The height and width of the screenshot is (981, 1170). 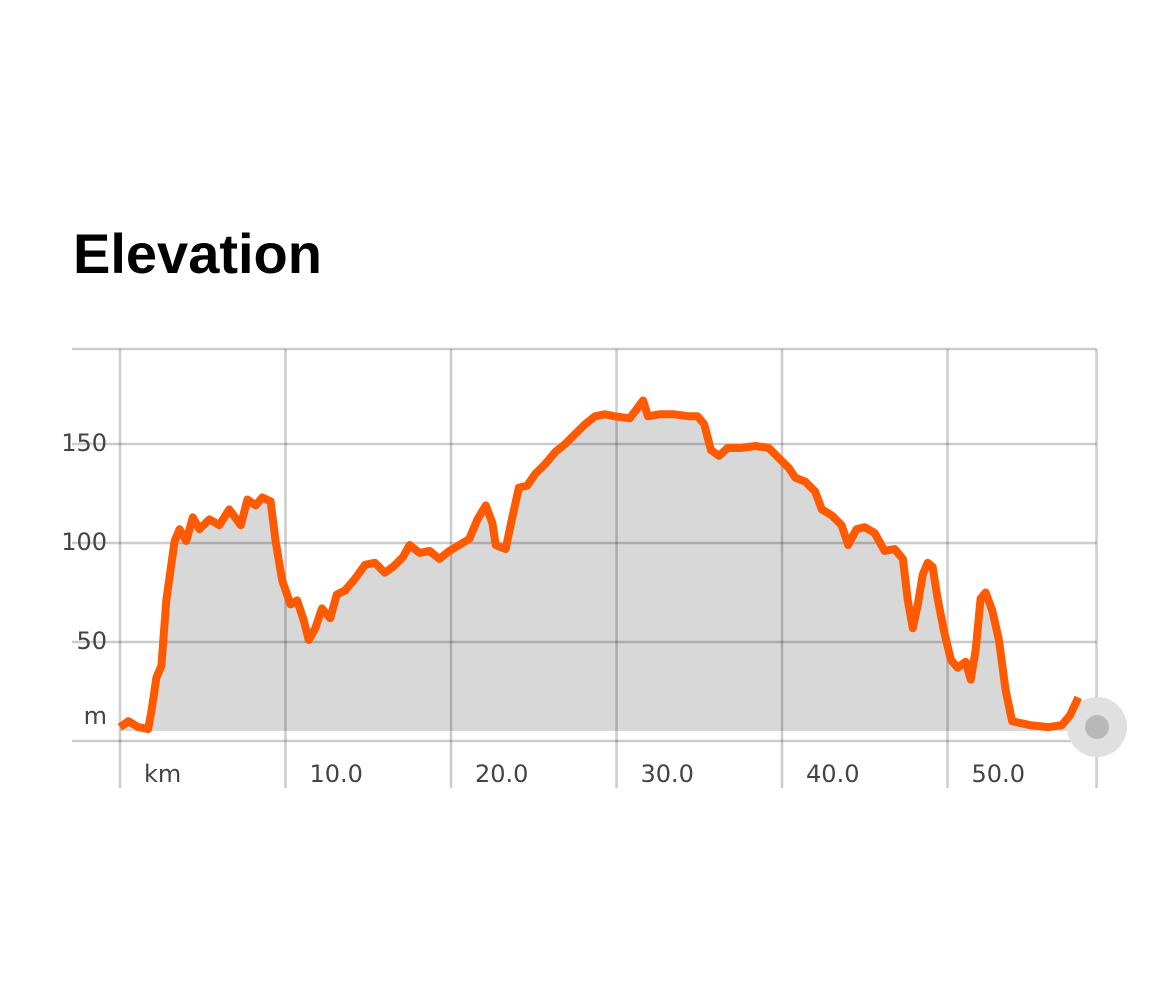 What do you see at coordinates (84, 542) in the screenshot?
I see `y-tick-label: 100` at bounding box center [84, 542].